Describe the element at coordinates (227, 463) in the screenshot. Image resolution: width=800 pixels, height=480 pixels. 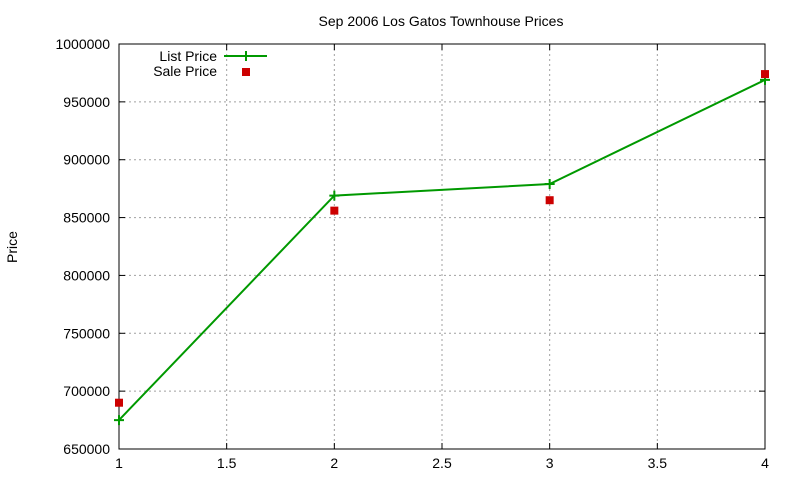
I see `x-tick-label: 1.5` at that location.